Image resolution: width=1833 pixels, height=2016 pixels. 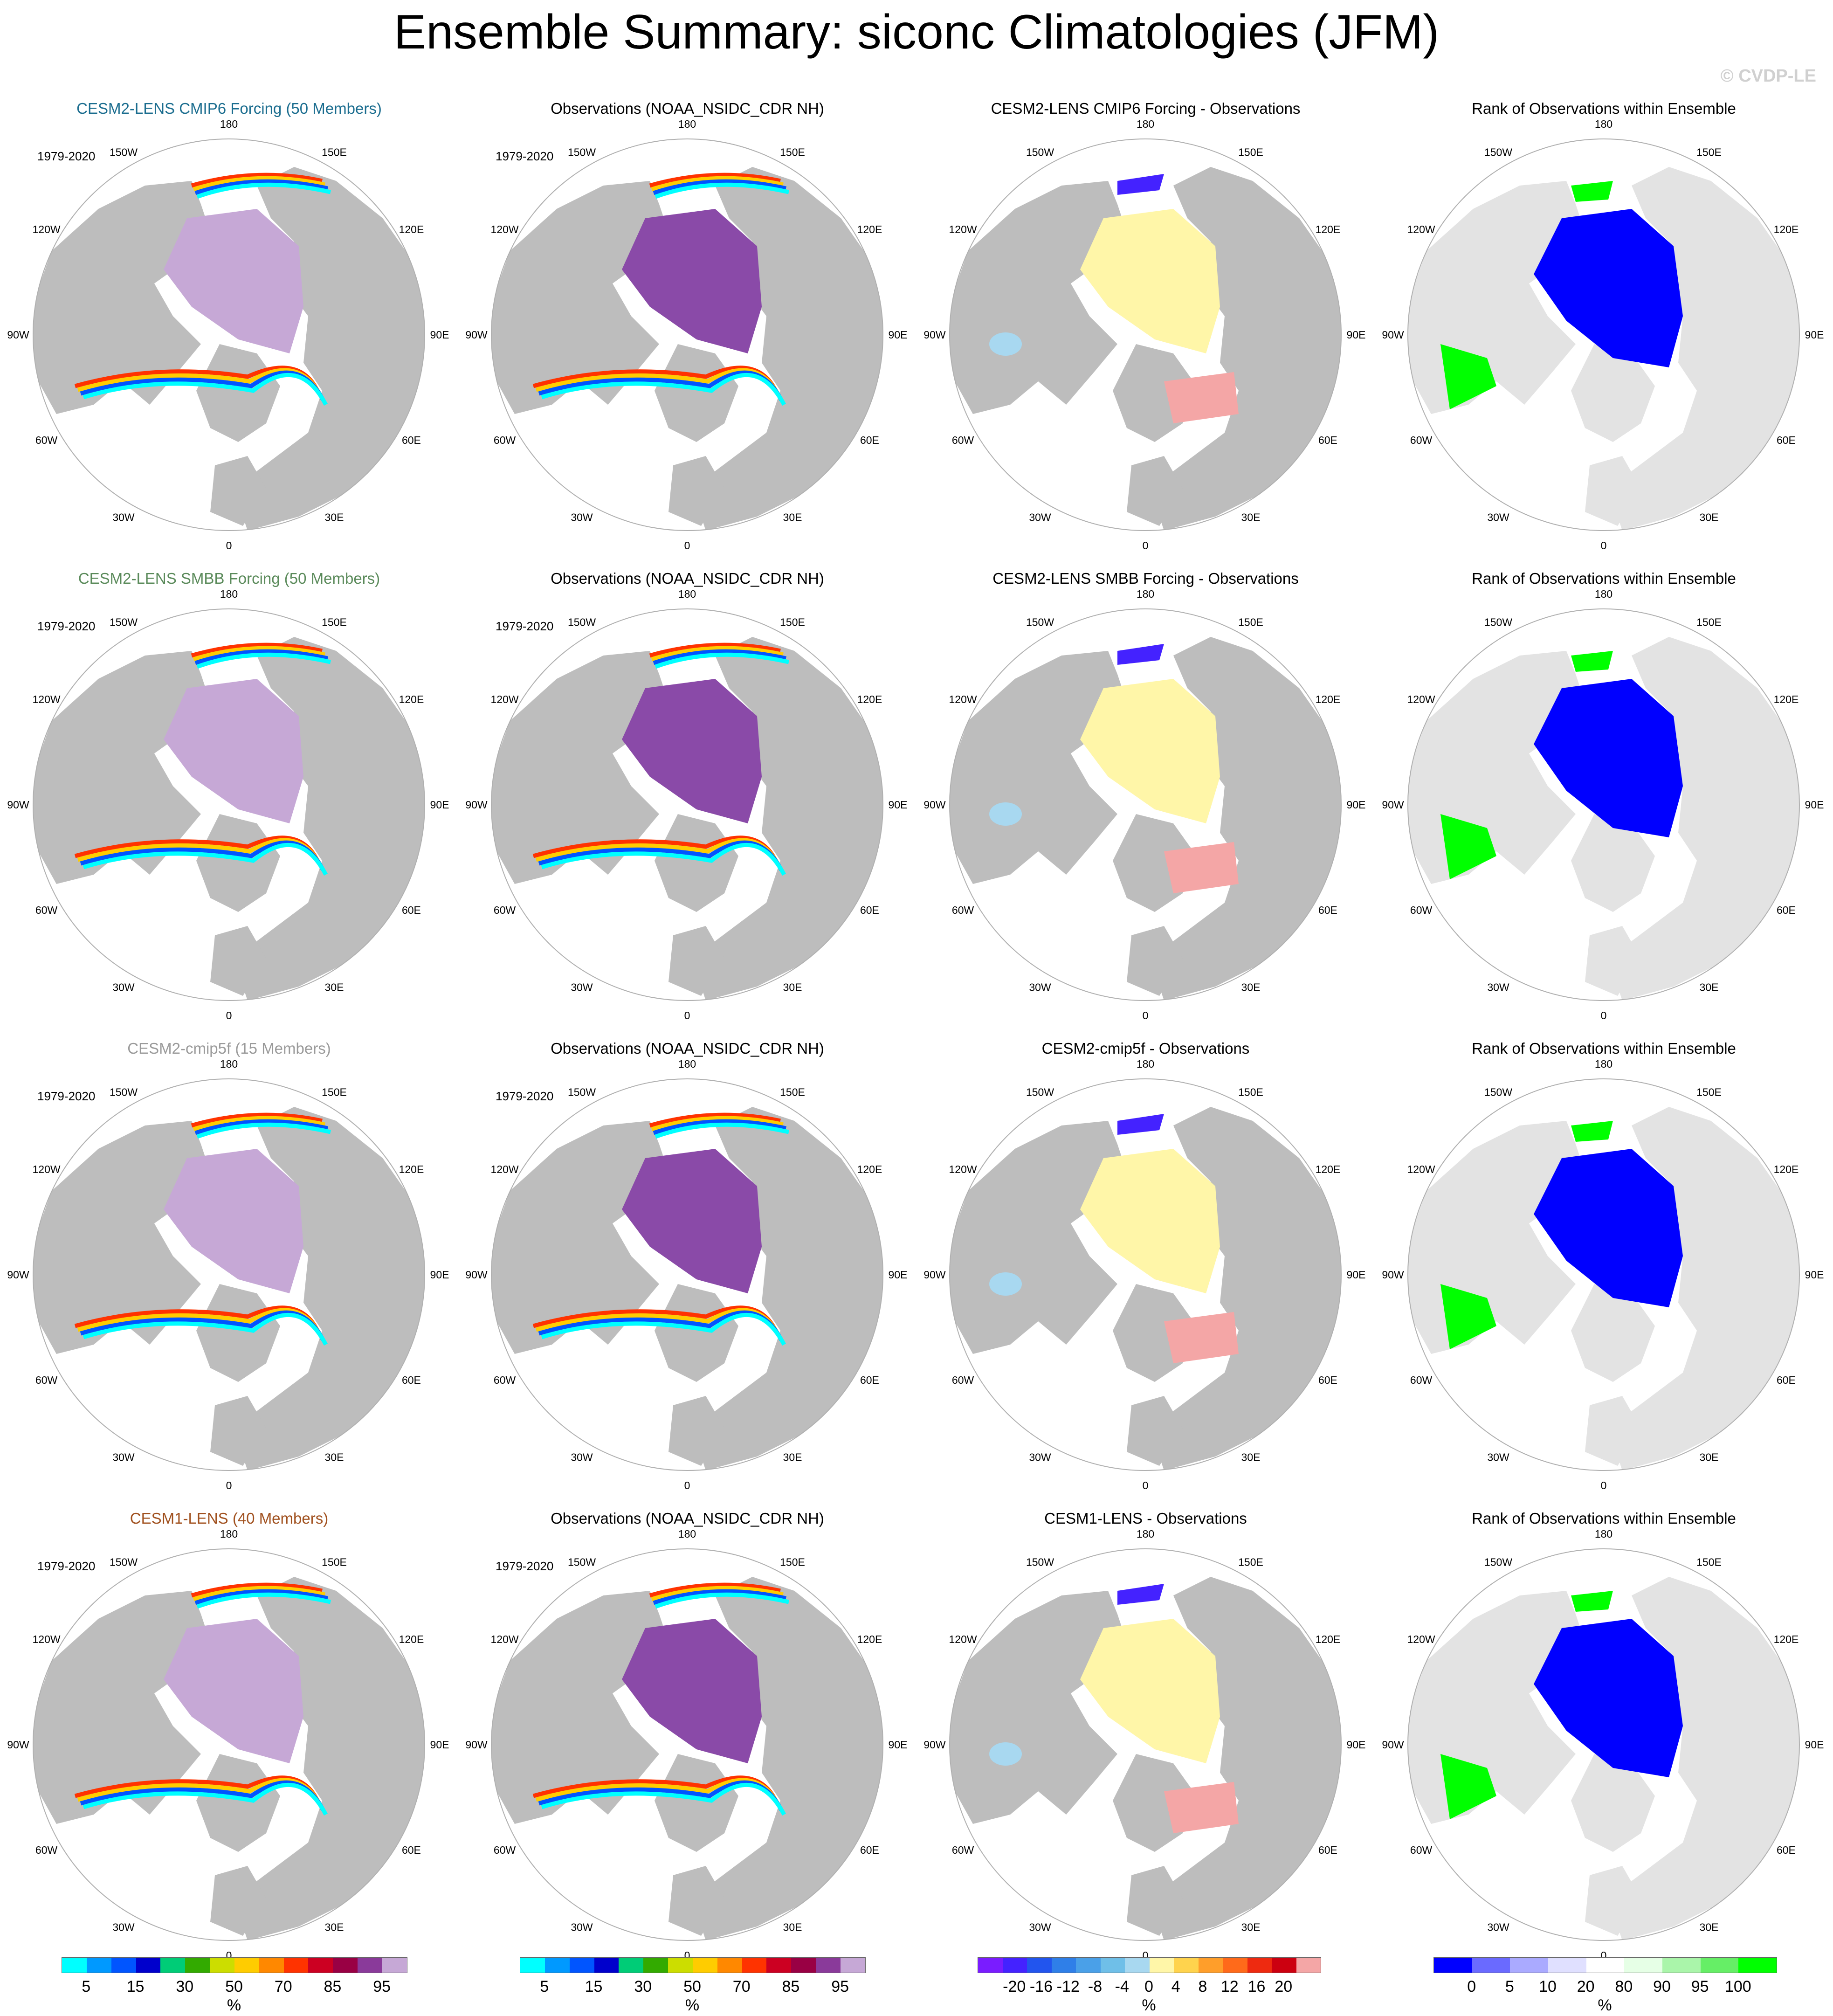 What do you see at coordinates (1202, 1986) in the screenshot?
I see `colorbar-tick-label: 8` at bounding box center [1202, 1986].